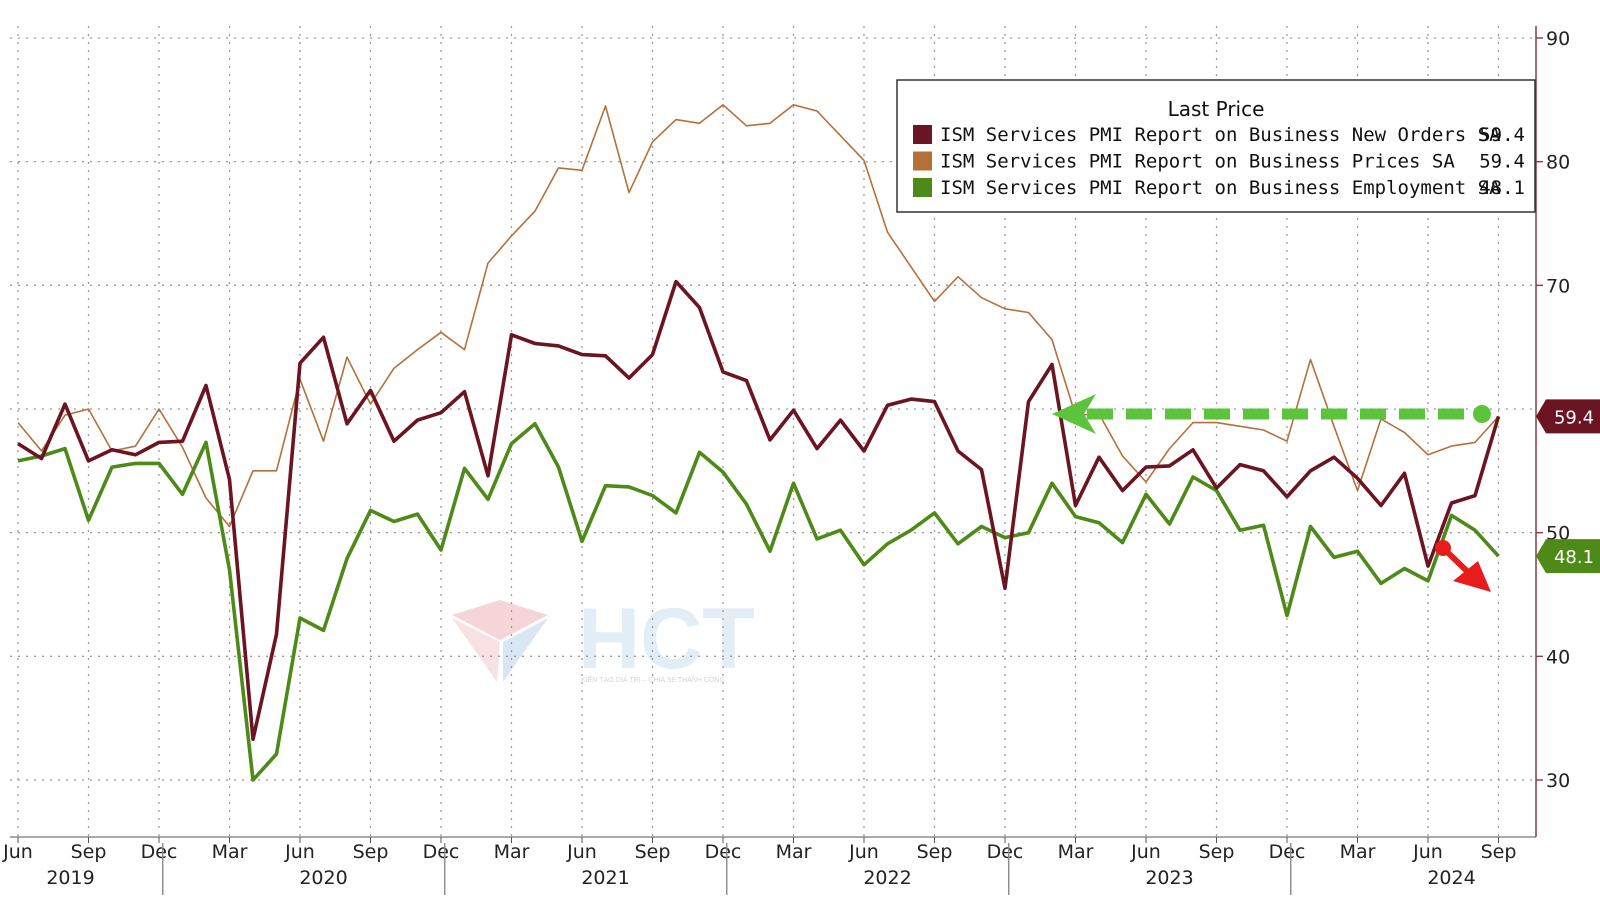 The width and height of the screenshot is (1600, 920). I want to click on y-tick-label: 70, so click(1558, 286).